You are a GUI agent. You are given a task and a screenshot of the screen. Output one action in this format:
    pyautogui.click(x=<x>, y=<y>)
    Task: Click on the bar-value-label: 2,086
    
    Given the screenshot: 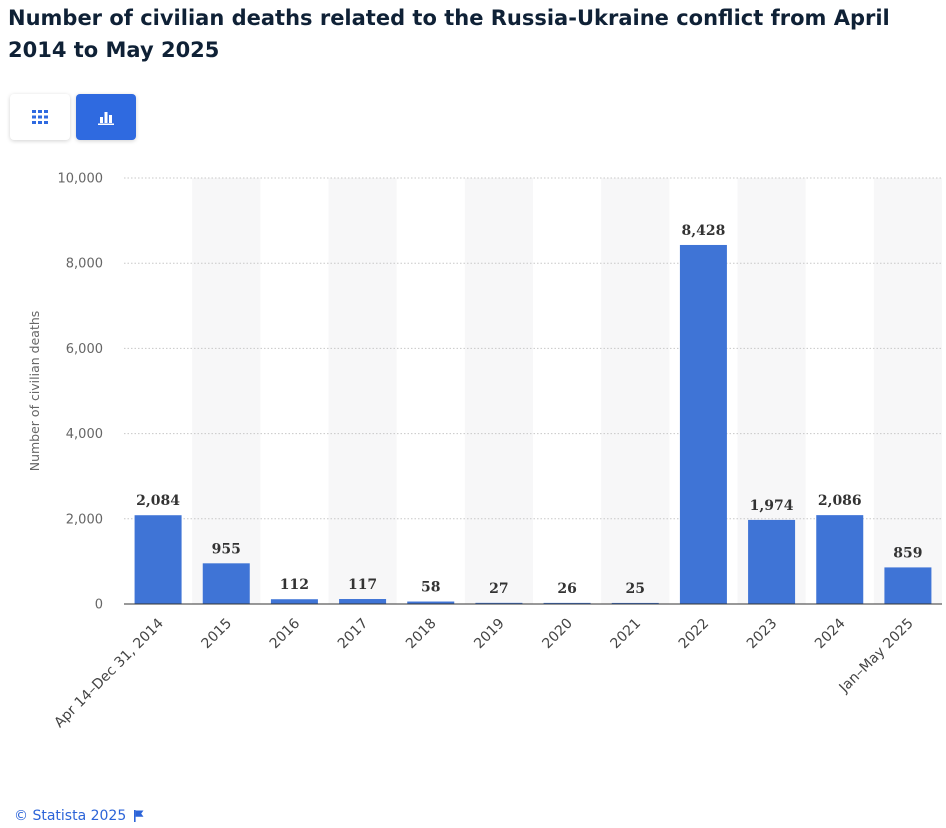 What is the action you would take?
    pyautogui.click(x=840, y=501)
    